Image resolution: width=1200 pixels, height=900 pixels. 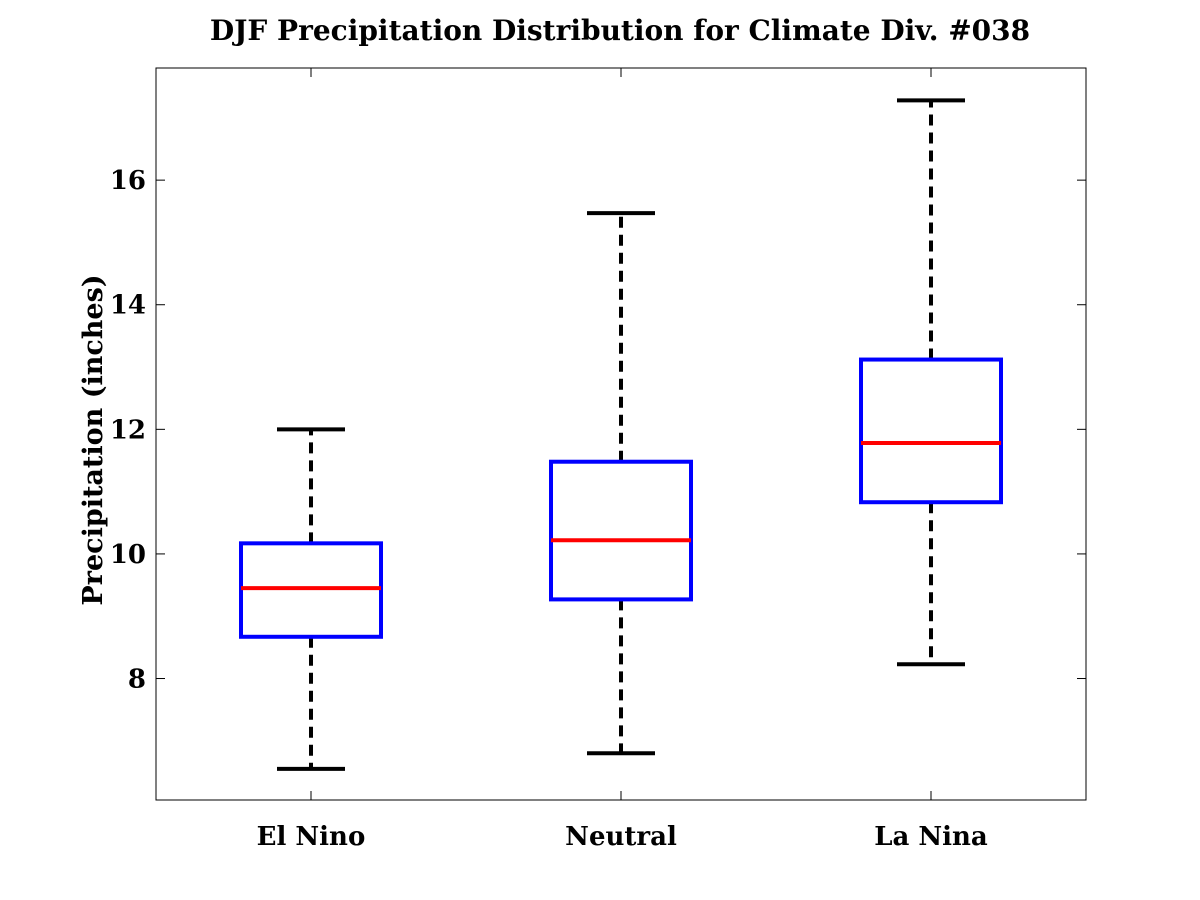 What do you see at coordinates (128, 555) in the screenshot?
I see `y-tick-label-10: 10` at bounding box center [128, 555].